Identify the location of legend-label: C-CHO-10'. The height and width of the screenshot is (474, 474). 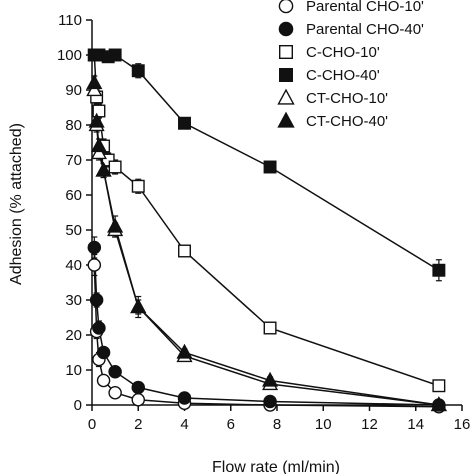
(343, 52).